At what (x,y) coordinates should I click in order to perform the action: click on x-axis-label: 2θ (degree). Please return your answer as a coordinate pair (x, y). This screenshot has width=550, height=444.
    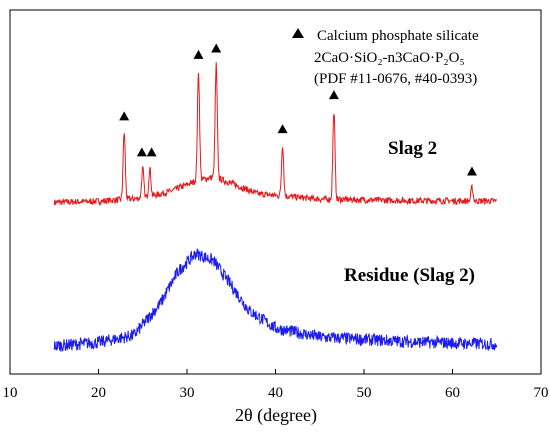
    Looking at the image, I should click on (276, 415).